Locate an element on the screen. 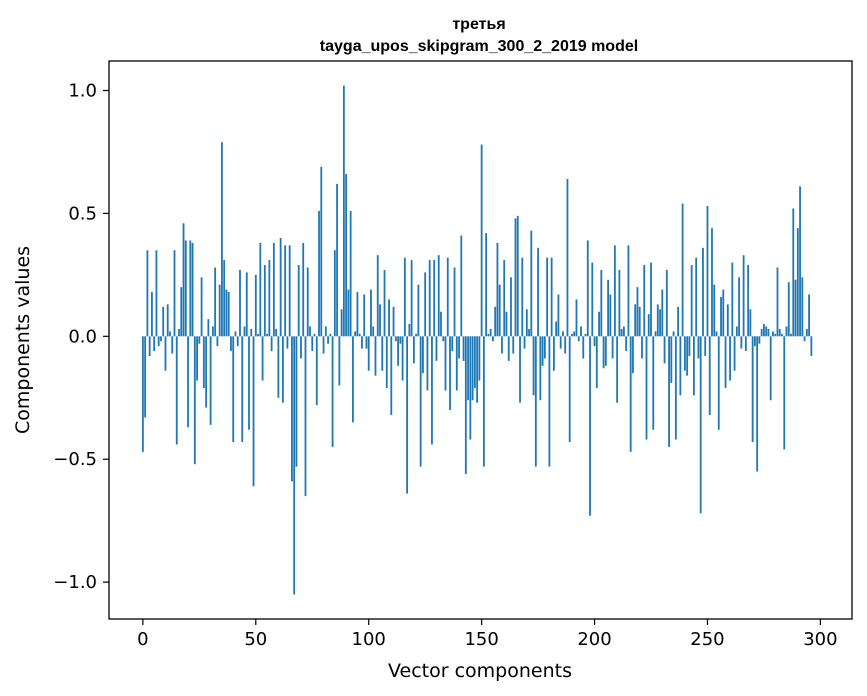 Image resolution: width=867 pixels, height=696 pixels. x-axis-ticks: 0 50 100 150 200 250 300 is located at coordinates (487, 634).